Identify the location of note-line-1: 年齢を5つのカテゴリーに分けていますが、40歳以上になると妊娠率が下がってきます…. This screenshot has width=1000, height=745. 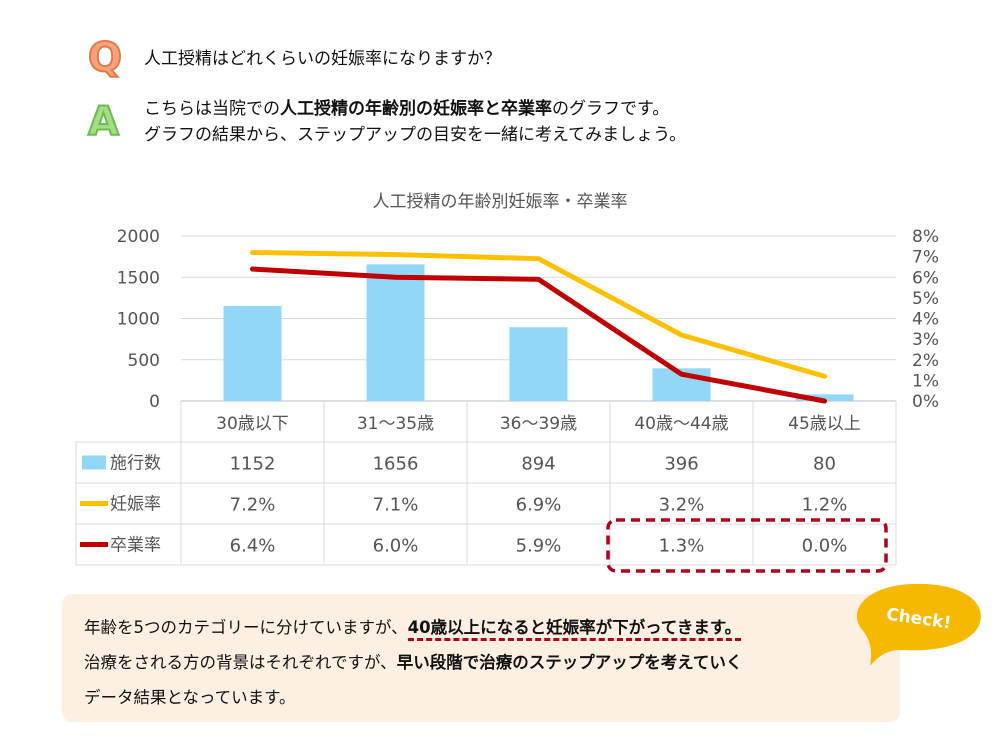
(474, 627).